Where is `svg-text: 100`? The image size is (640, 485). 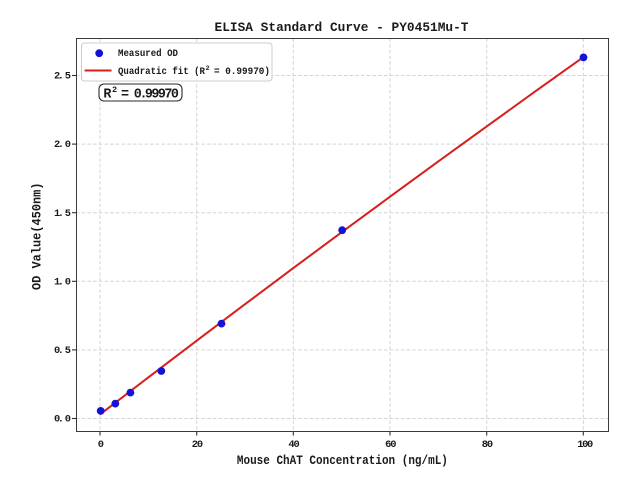 svg-text: 100 is located at coordinates (585, 445).